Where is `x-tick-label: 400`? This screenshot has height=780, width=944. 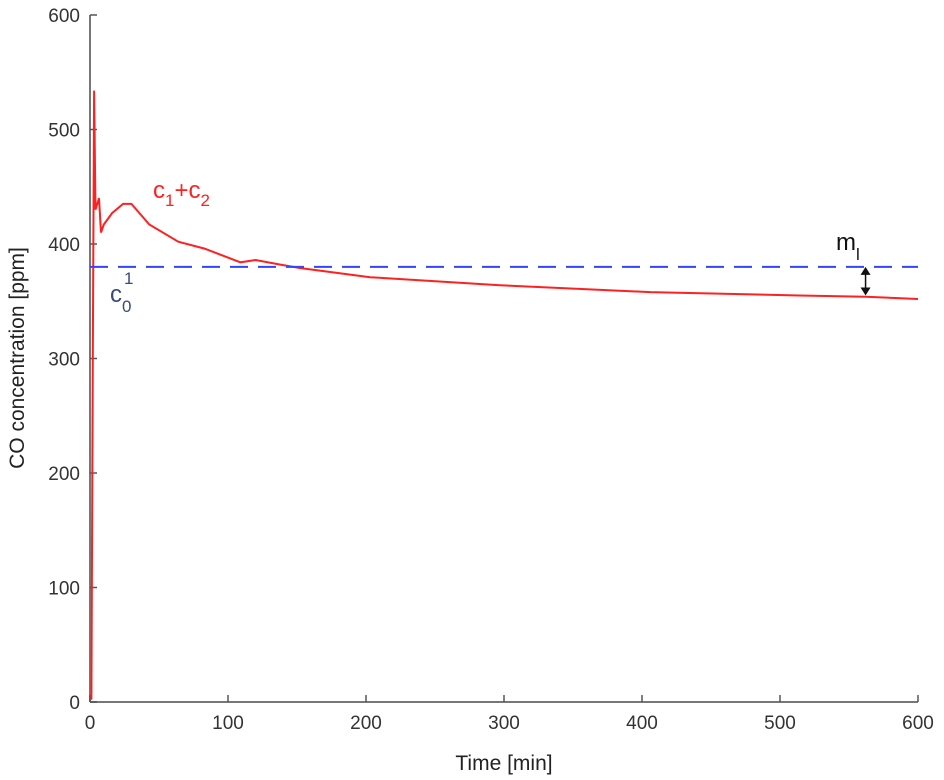
x-tick-label: 400 is located at coordinates (642, 723).